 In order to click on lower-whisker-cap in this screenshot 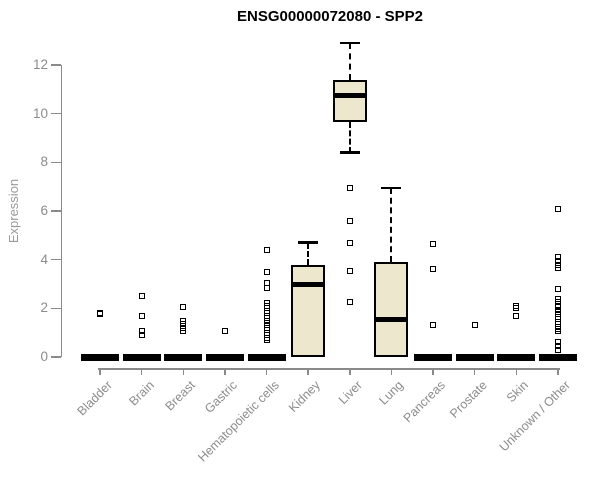, I will do `click(349, 152)`.